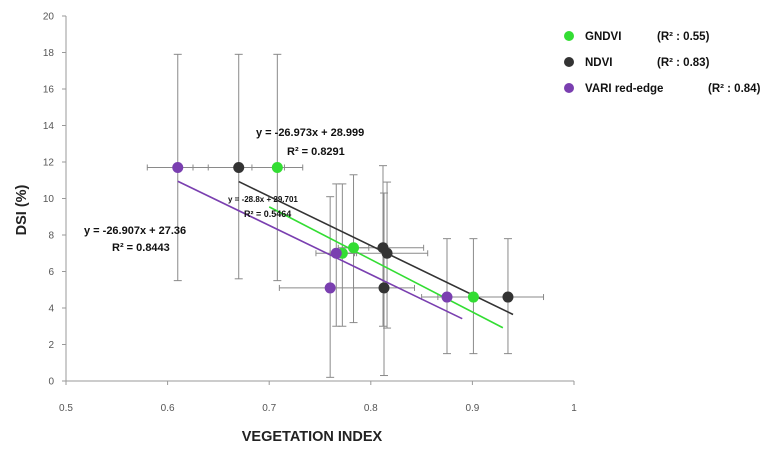 The width and height of the screenshot is (779, 449). Describe the element at coordinates (49, 17) in the screenshot. I see `y-tick-label: 20` at that location.